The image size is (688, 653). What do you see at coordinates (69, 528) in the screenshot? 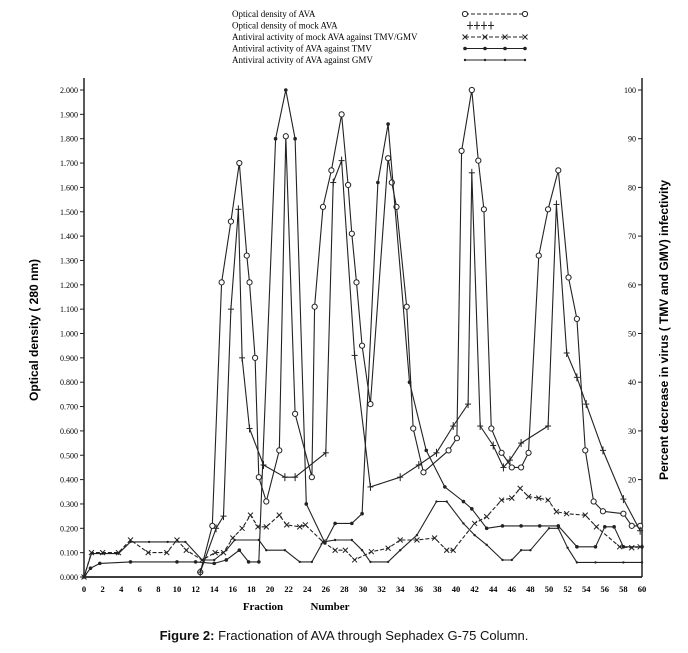
I see `y-tick-label: 0.200` at bounding box center [69, 528].